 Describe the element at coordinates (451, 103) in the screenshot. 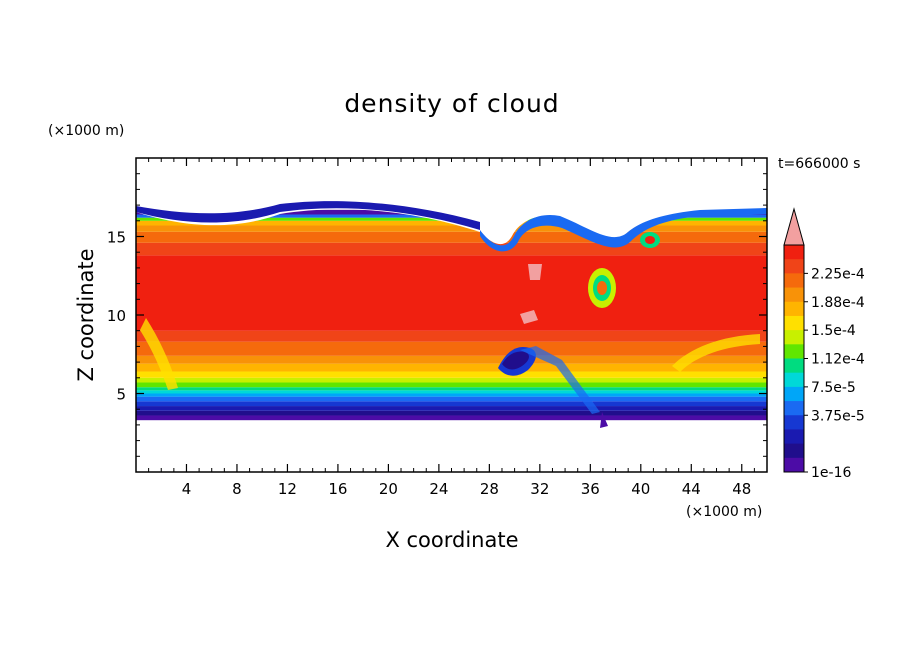

I see `chart-title: density of cloud` at that location.